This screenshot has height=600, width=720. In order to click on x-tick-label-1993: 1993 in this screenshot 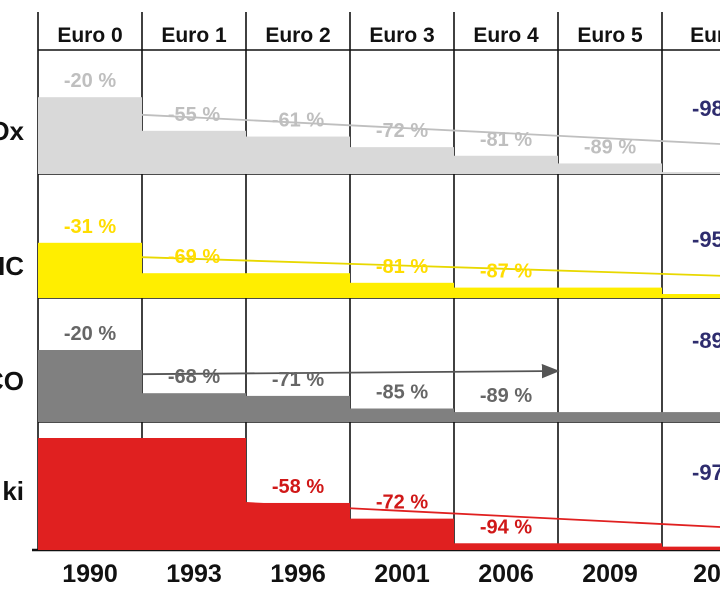, I will do `click(194, 574)`.